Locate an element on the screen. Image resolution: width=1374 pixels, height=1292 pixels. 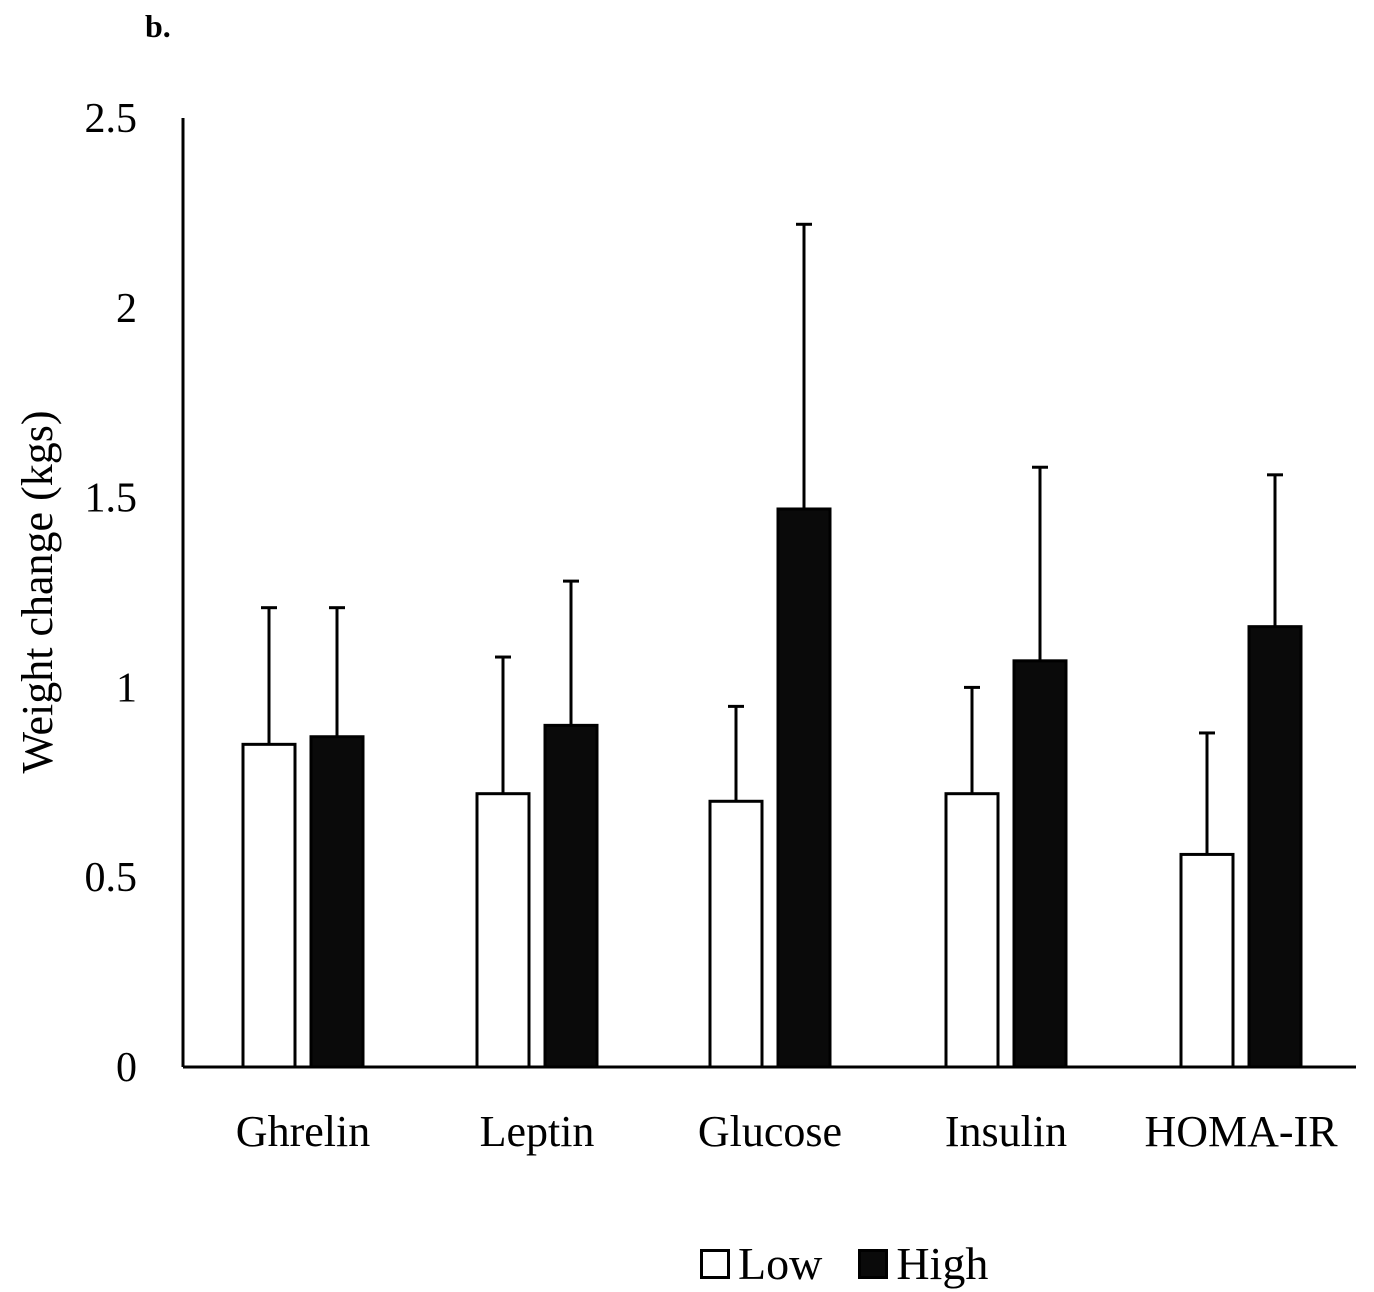
legend-item-low: Low is located at coordinates (761, 1263).